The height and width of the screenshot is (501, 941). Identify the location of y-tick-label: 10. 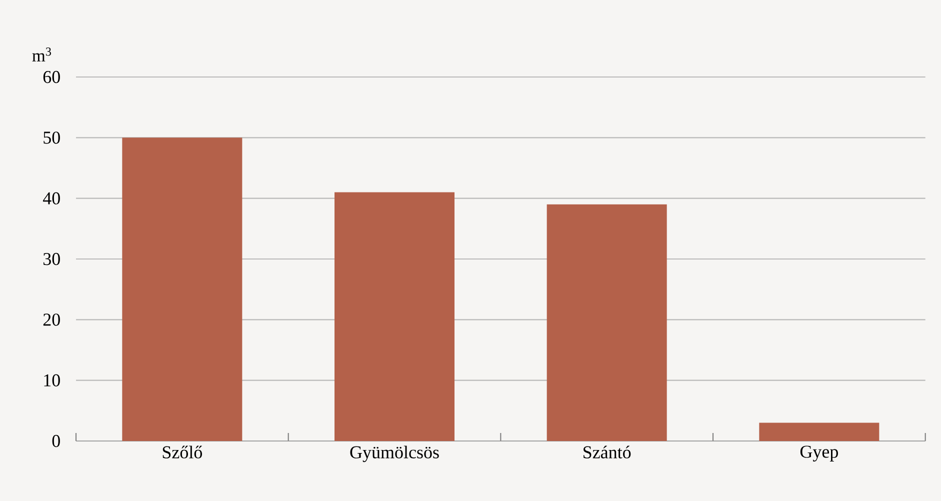
(52, 380).